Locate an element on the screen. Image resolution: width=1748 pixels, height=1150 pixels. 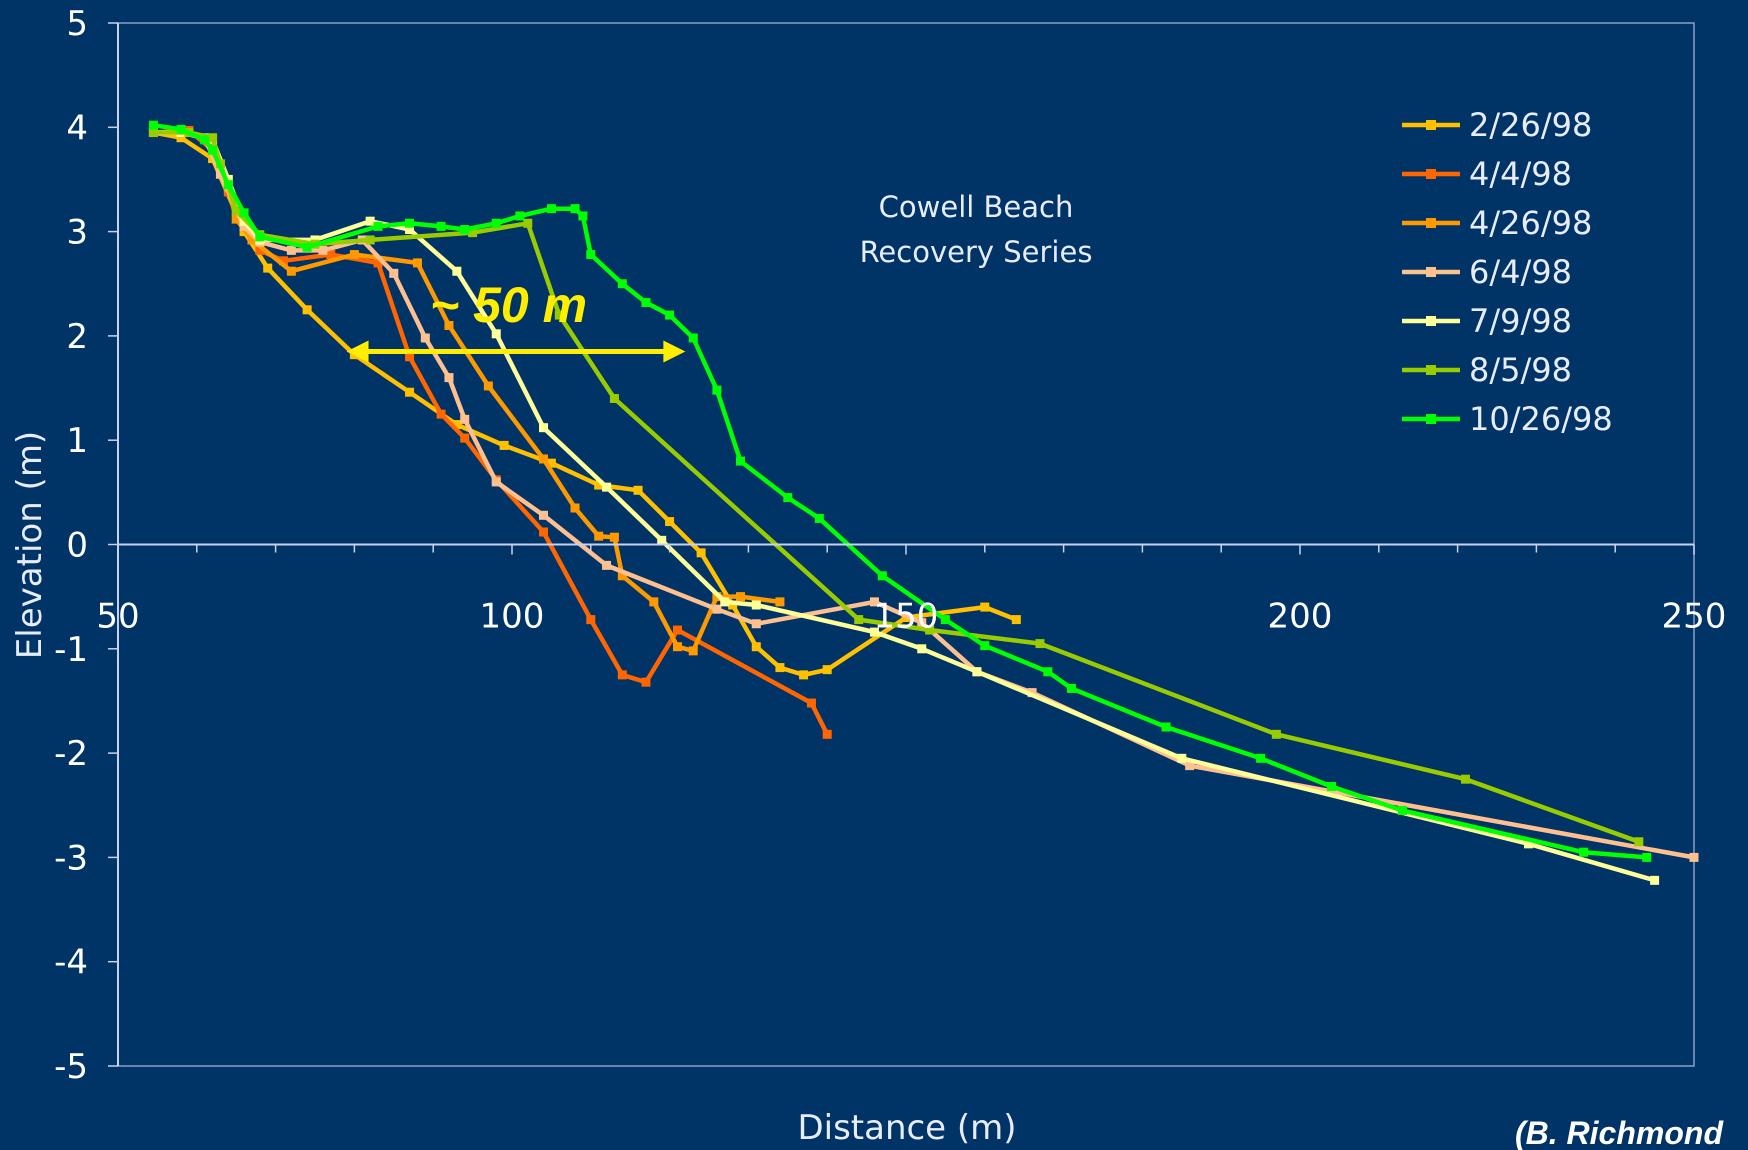
y-tick-label: 2 is located at coordinates (77, 337).